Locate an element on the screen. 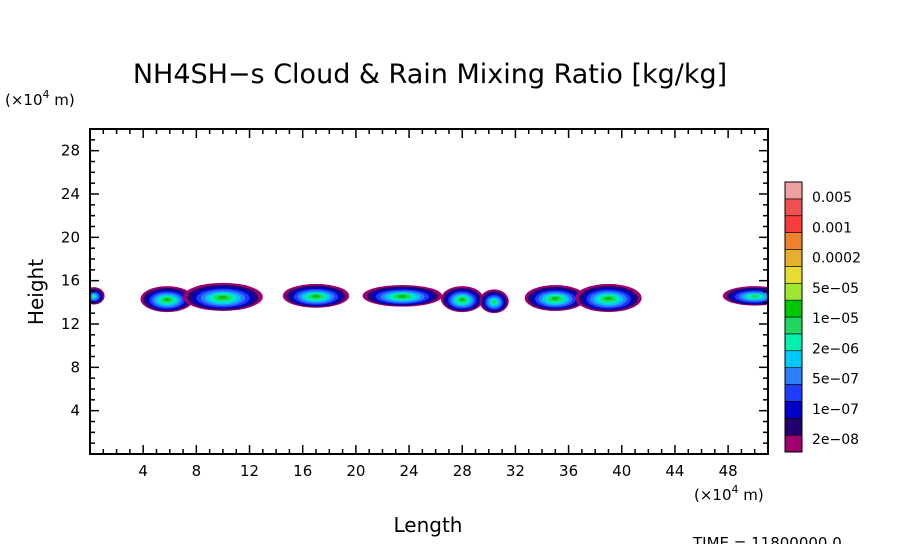 The width and height of the screenshot is (904, 544). colorbar-label: 1e−07 is located at coordinates (835, 410).